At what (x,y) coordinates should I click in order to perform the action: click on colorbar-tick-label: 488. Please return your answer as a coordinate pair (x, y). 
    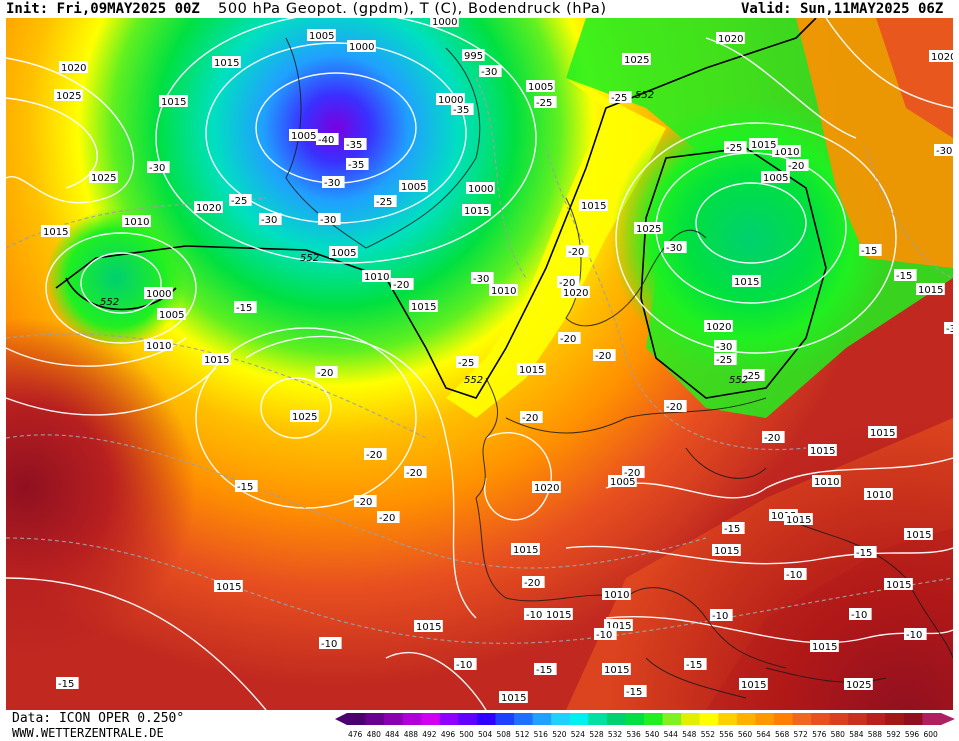
    Looking at the image, I should click on (411, 734).